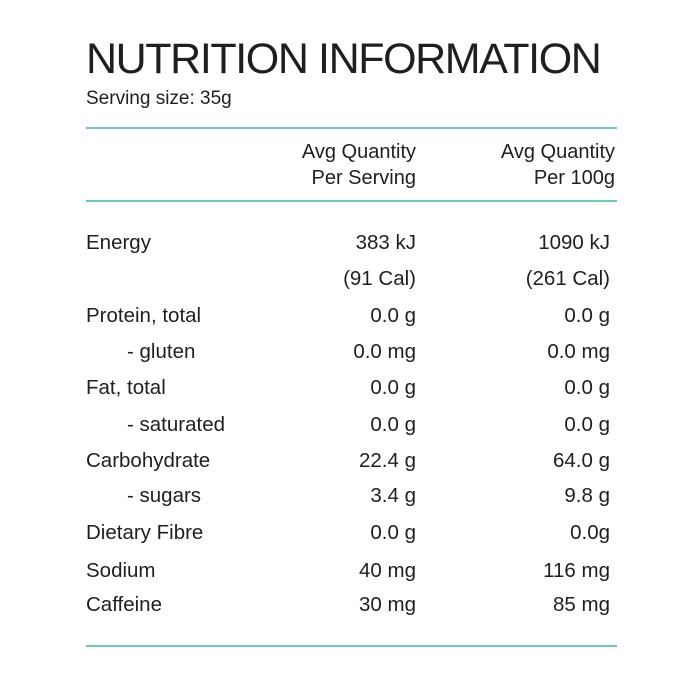  What do you see at coordinates (176, 424) in the screenshot?
I see `nutrient-label: - saturated` at bounding box center [176, 424].